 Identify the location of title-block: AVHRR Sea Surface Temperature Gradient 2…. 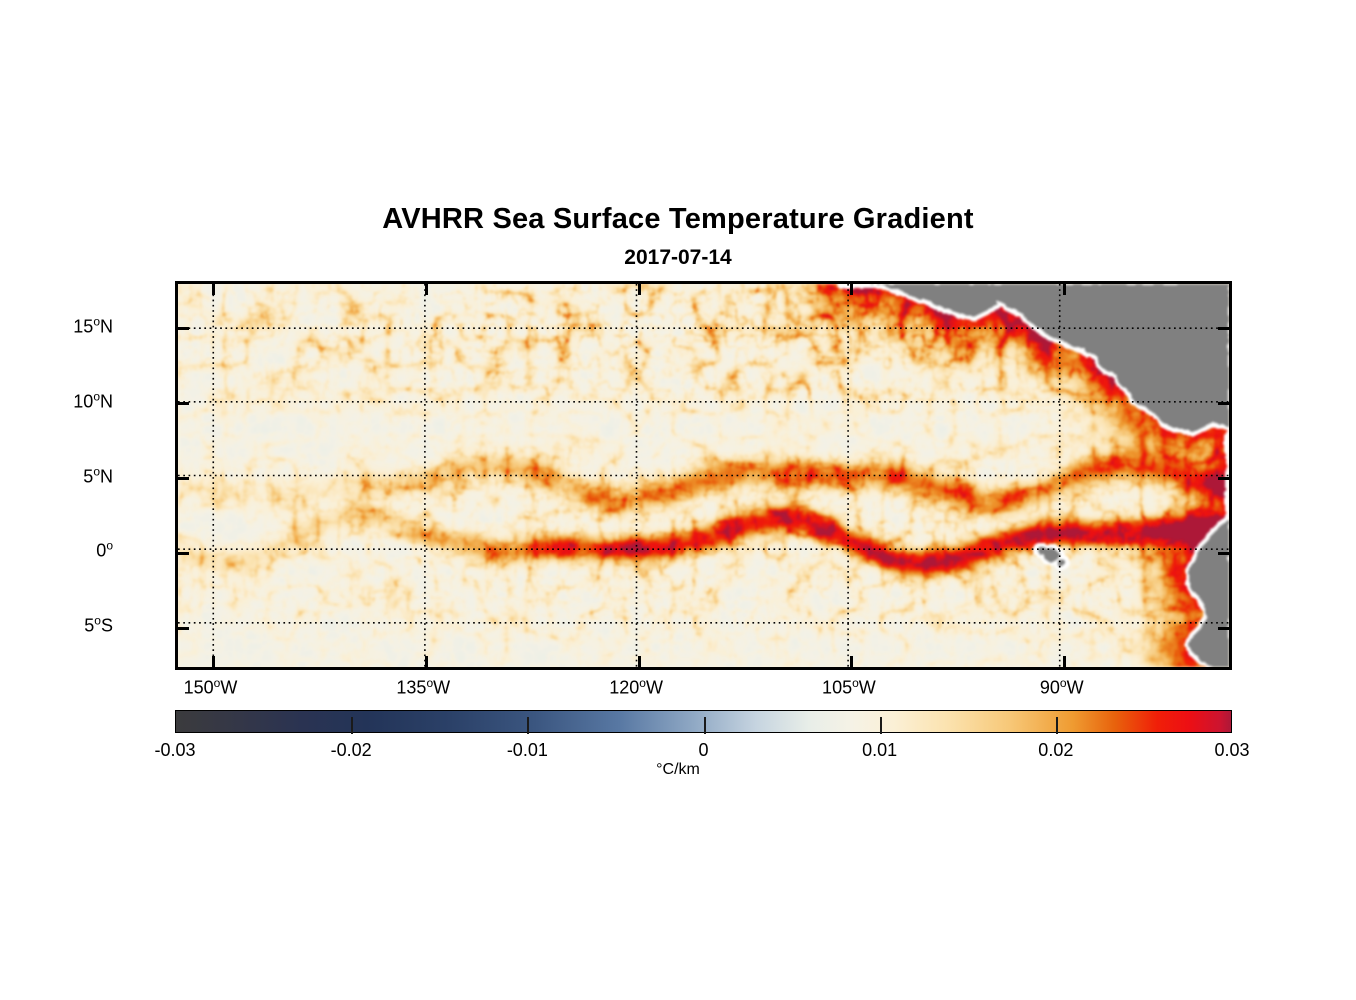
(678, 236).